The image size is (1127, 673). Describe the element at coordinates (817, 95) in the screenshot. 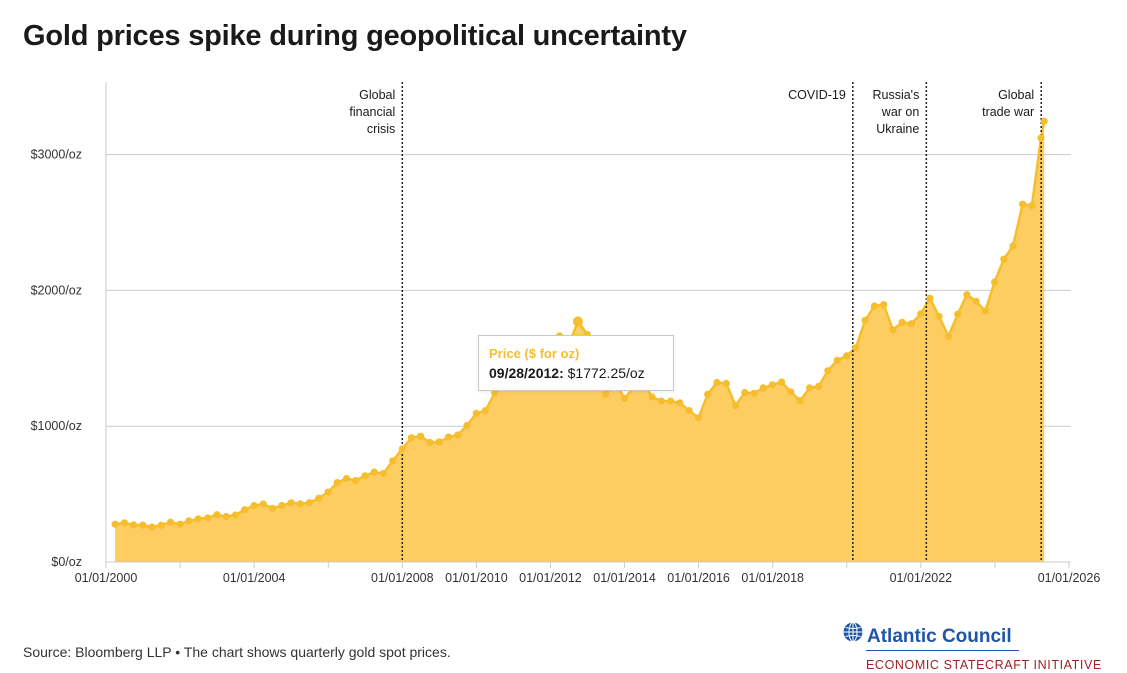

I see `event-label: COVID-19` at that location.